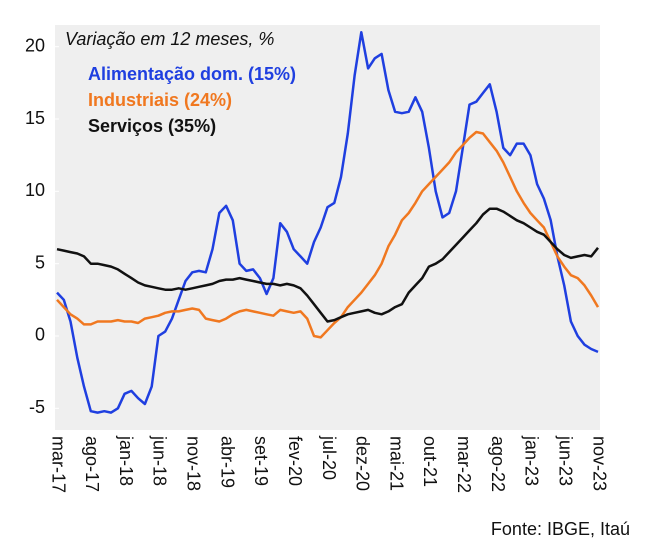 The height and width of the screenshot is (546, 645). What do you see at coordinates (430, 461) in the screenshot?
I see `x-tick-label: out-21` at bounding box center [430, 461].